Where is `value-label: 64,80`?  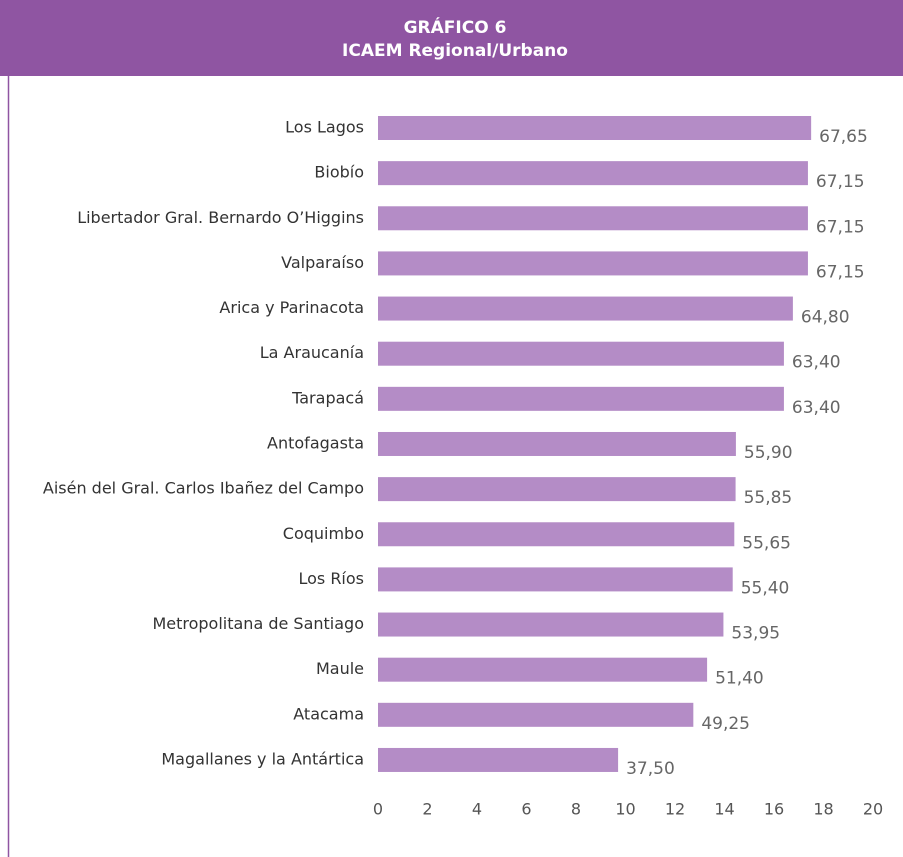 value-label: 64,80 is located at coordinates (825, 318).